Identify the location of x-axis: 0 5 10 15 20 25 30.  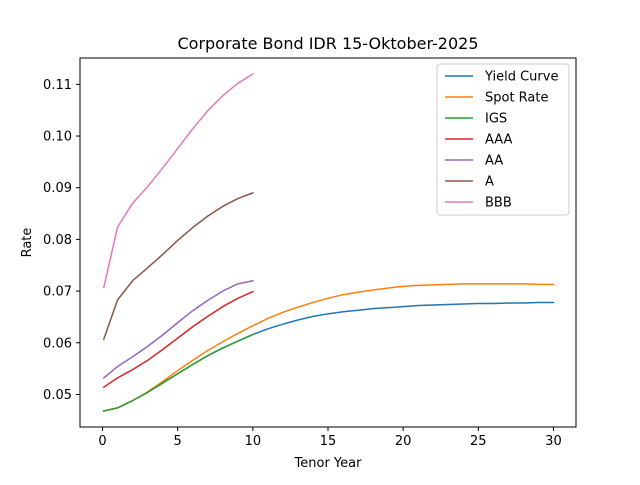
(330, 438).